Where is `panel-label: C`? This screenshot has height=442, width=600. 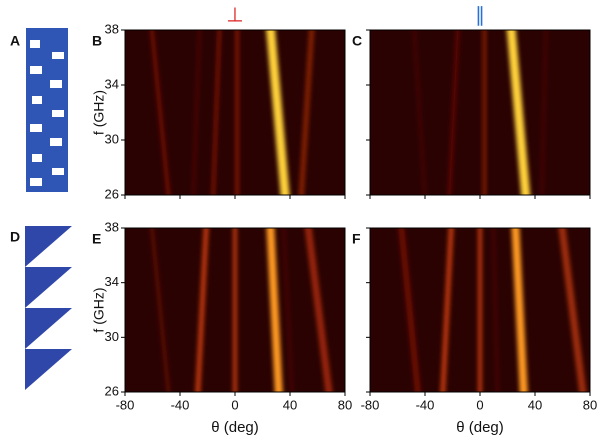
panel-label: C is located at coordinates (357, 41).